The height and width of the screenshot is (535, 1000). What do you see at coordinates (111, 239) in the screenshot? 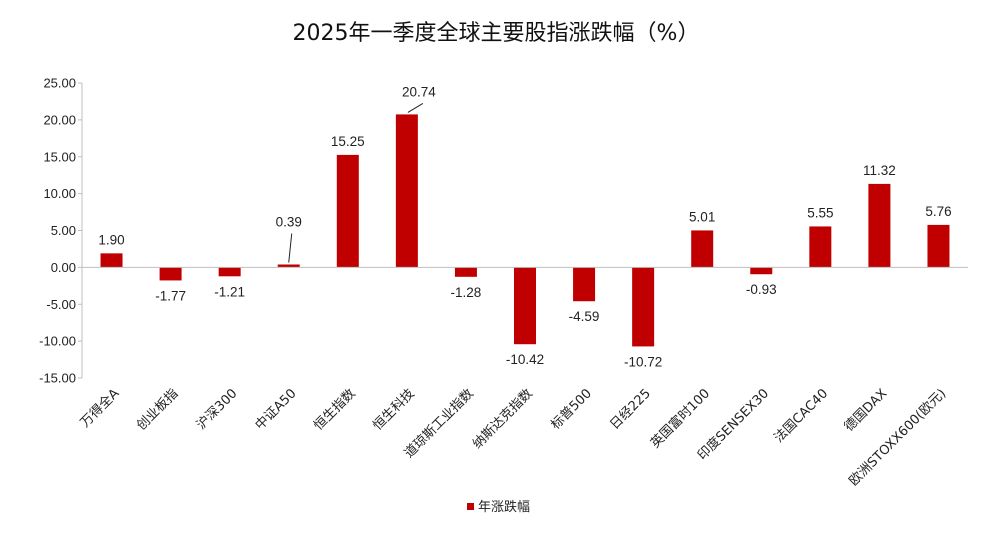
I see `data-label: 1.90` at bounding box center [111, 239].